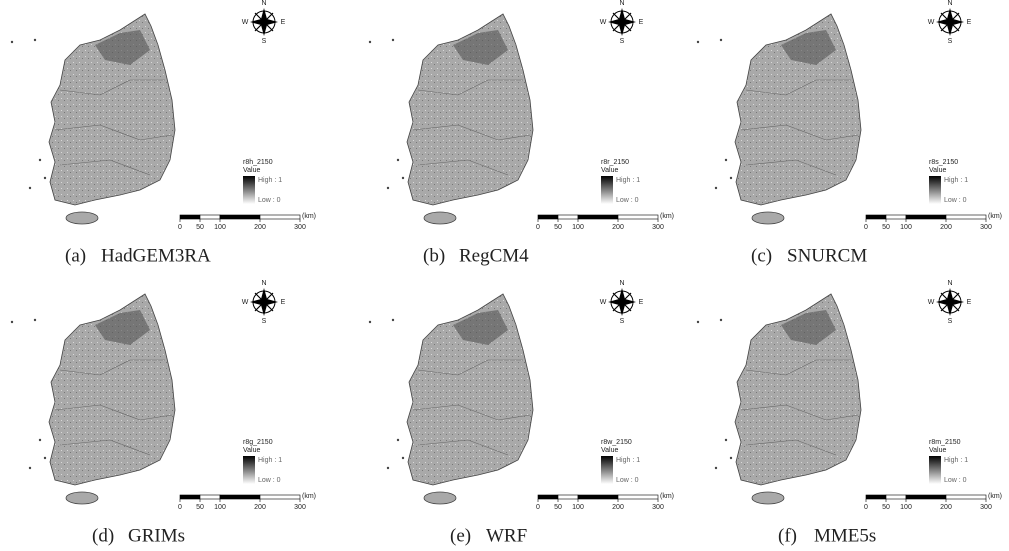  What do you see at coordinates (615, 162) in the screenshot?
I see `legend-title: r8r_2150` at bounding box center [615, 162].